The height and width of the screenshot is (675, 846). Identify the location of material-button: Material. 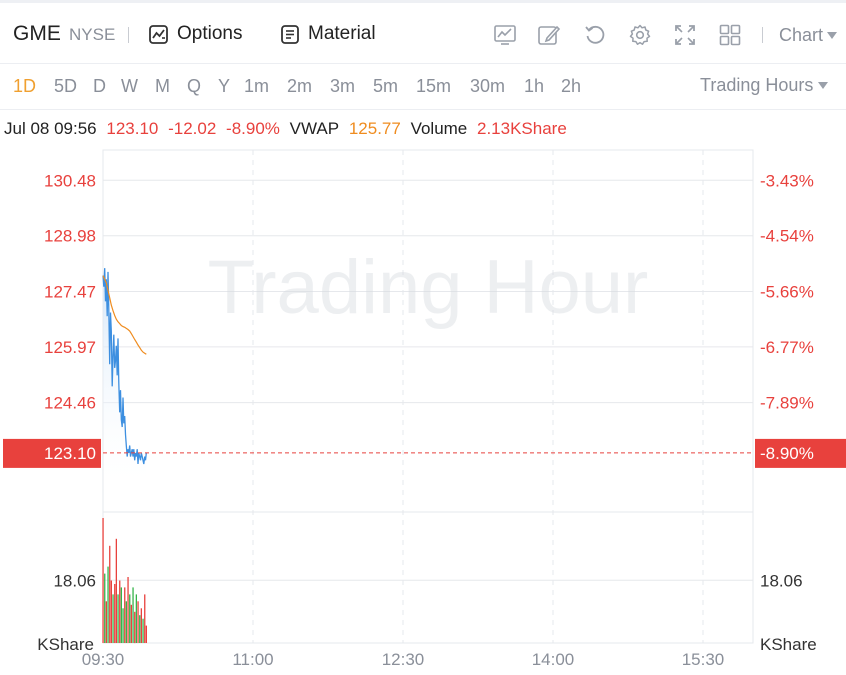
(328, 34).